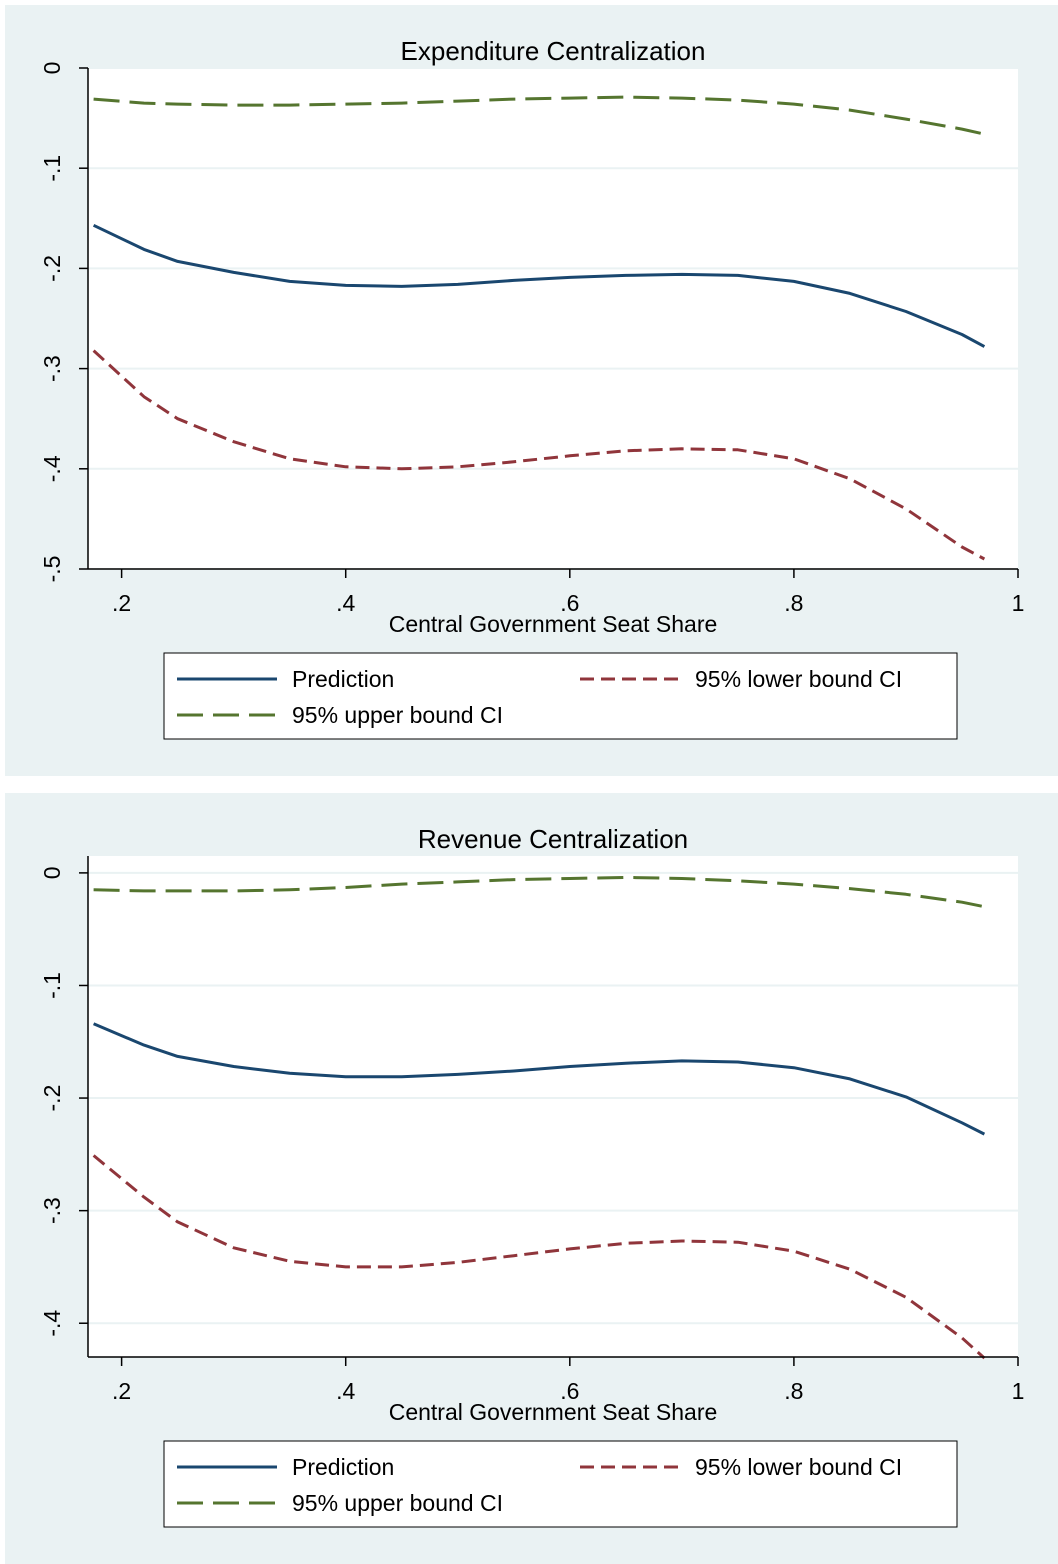 The width and height of the screenshot is (1058, 1564). What do you see at coordinates (553, 624) in the screenshot?
I see `expenditure-x-axis-label: Central Government Seat Share` at bounding box center [553, 624].